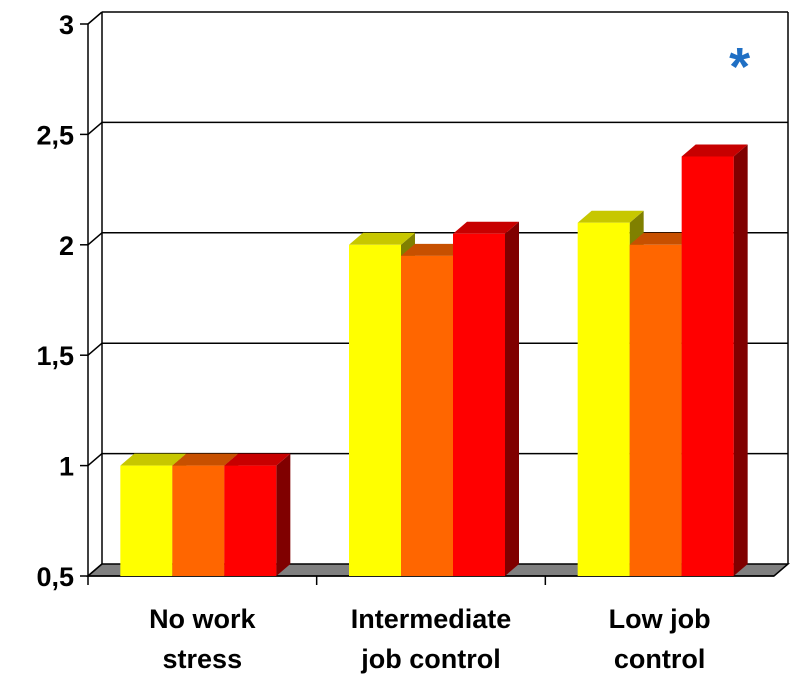 Image resolution: width=802 pixels, height=681 pixels. Describe the element at coordinates (431, 639) in the screenshot. I see `x-category-label: Intermediate job control` at that location.